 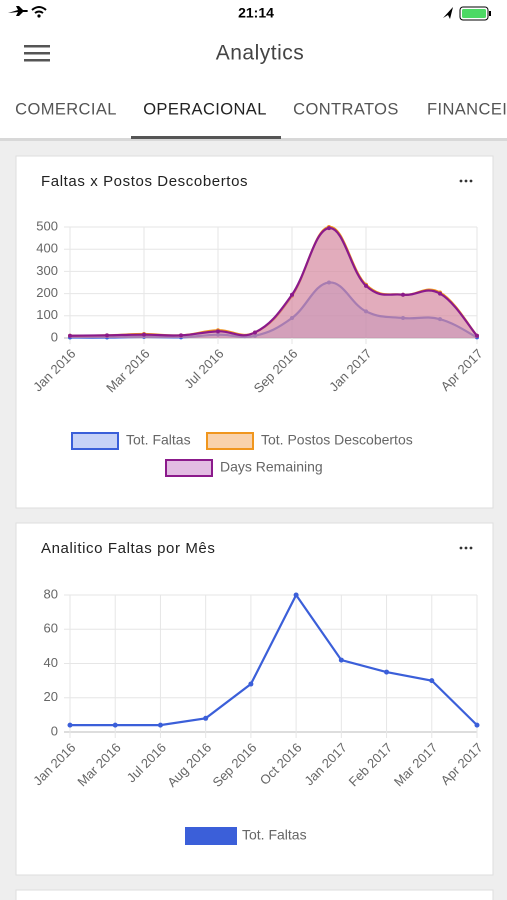 What do you see at coordinates (37, 53) in the screenshot?
I see `menu-button` at bounding box center [37, 53].